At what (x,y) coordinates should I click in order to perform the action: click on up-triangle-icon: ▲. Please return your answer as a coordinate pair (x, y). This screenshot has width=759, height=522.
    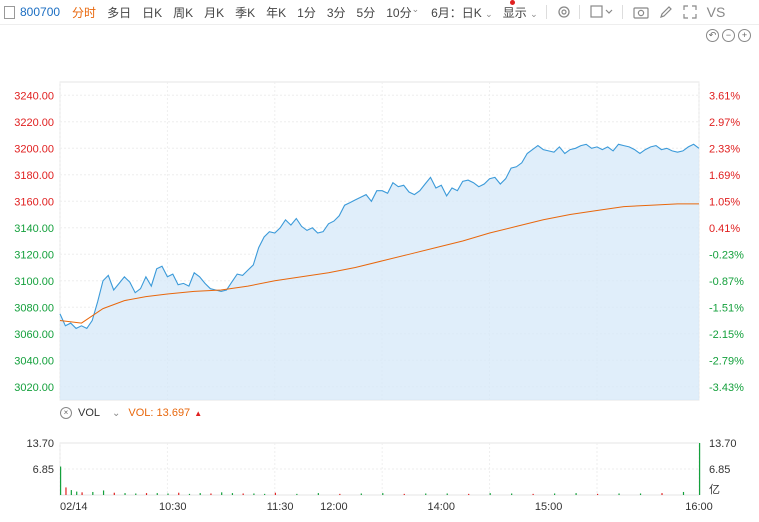
    Looking at the image, I should click on (198, 413).